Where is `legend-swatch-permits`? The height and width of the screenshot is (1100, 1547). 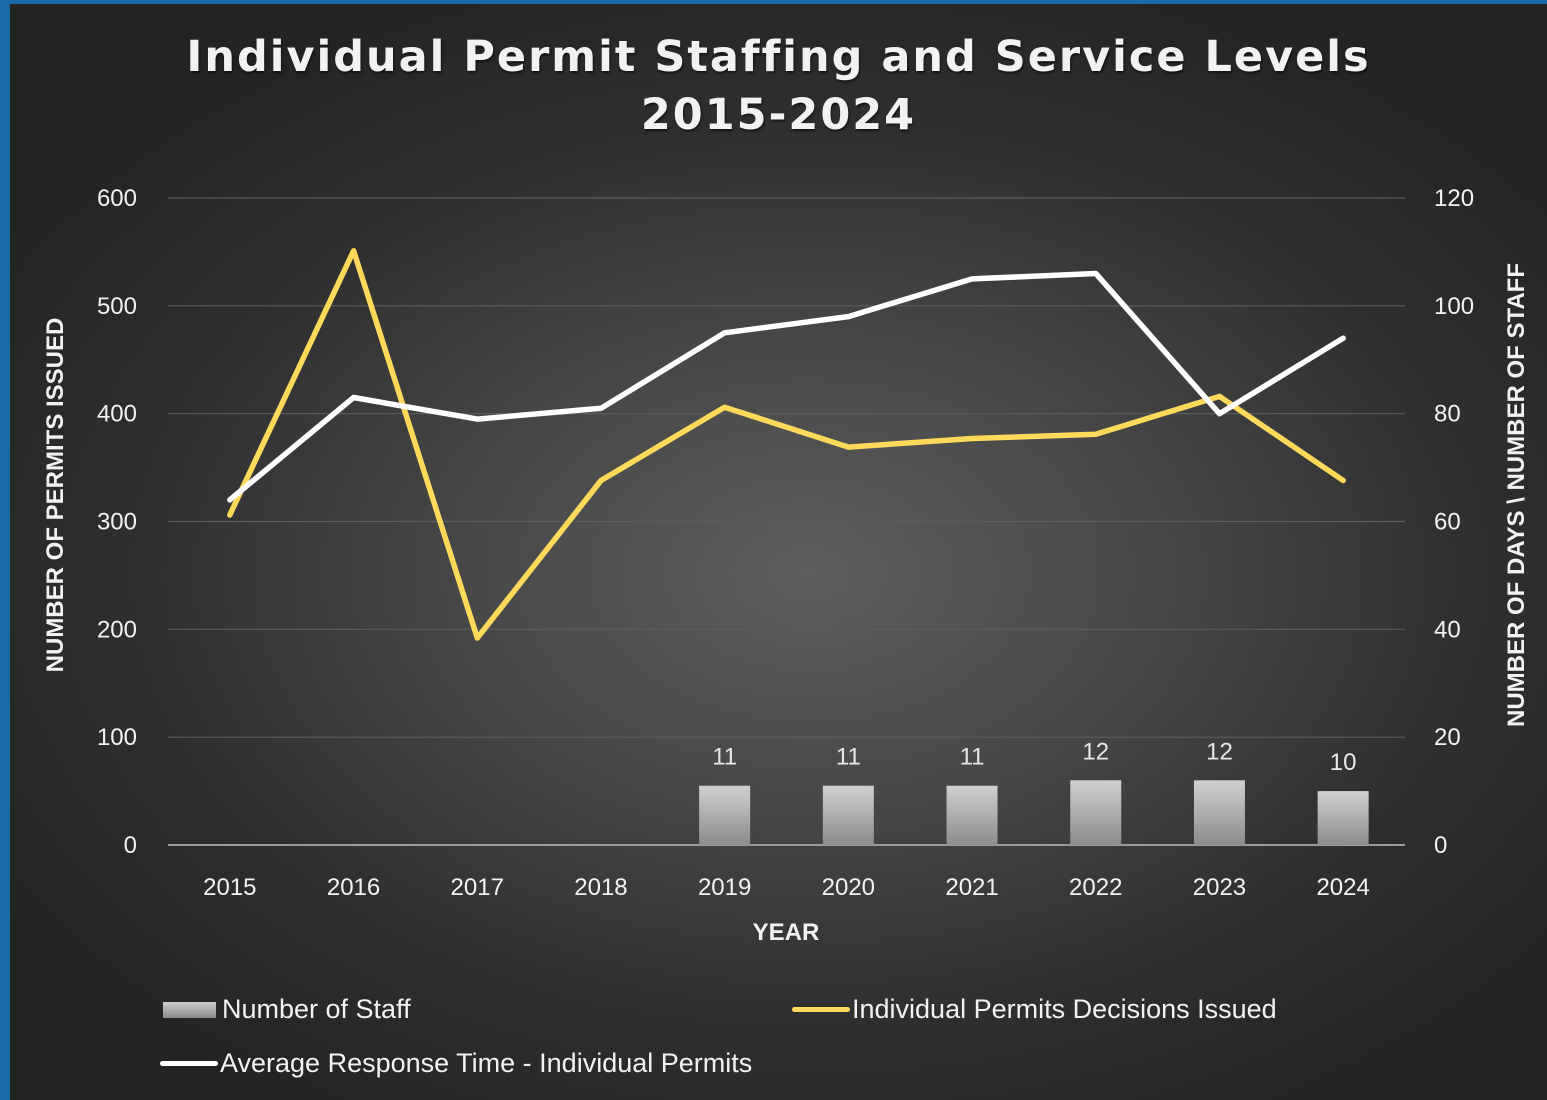 legend-swatch-permits is located at coordinates (821, 1009).